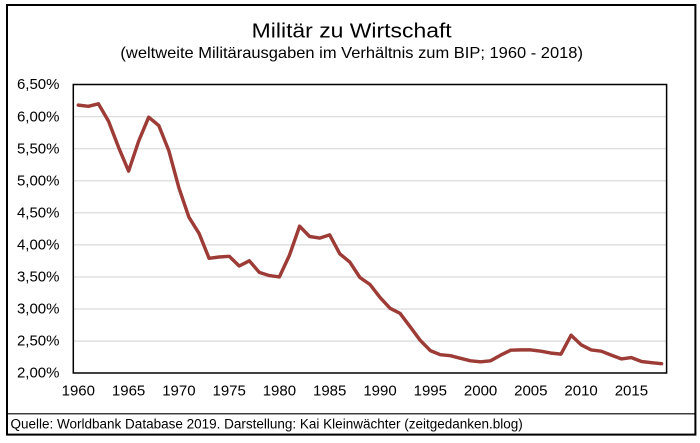 This screenshot has height=443, width=700. Describe the element at coordinates (430, 390) in the screenshot. I see `svg-text: 1995` at that location.